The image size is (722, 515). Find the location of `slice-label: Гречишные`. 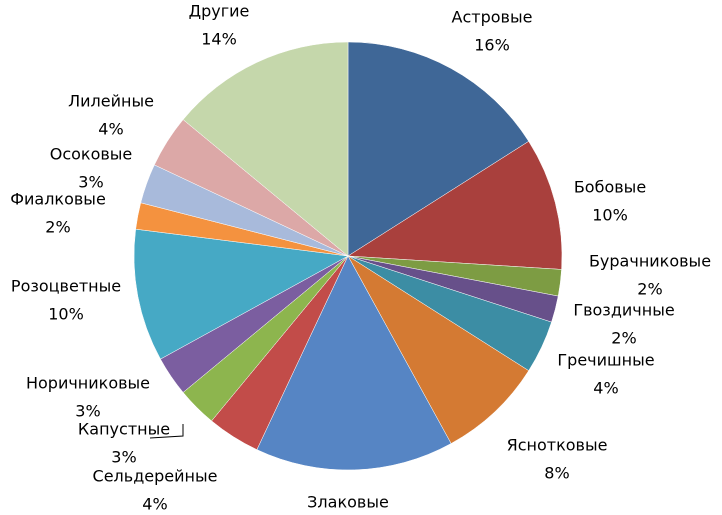

slice-label: Гречишные is located at coordinates (605, 360).